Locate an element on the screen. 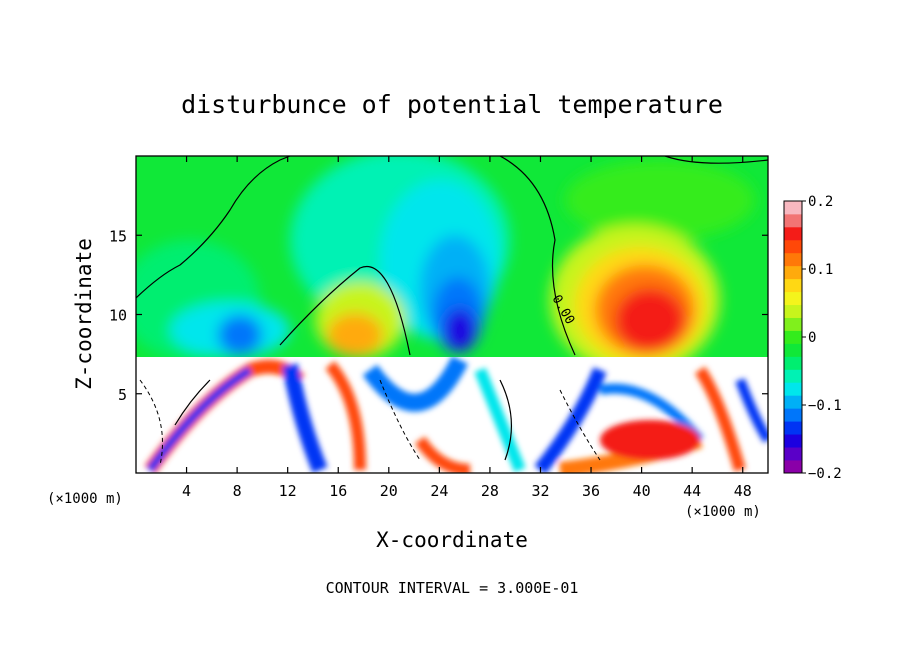 The width and height of the screenshot is (904, 654). chart-title: disturbunce of potential temperature is located at coordinates (452, 104).